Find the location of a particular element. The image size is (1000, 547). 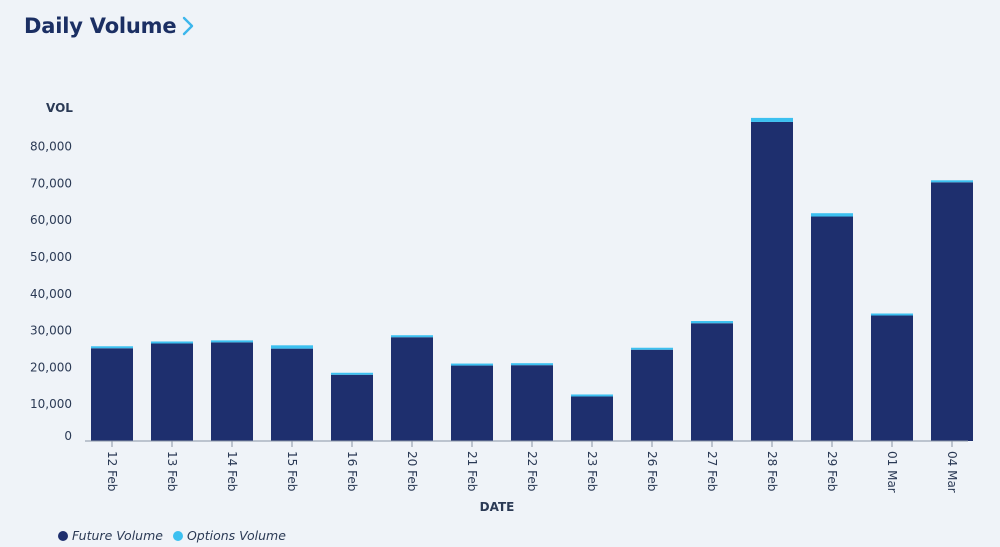

legend-dot-options is located at coordinates (177, 535).